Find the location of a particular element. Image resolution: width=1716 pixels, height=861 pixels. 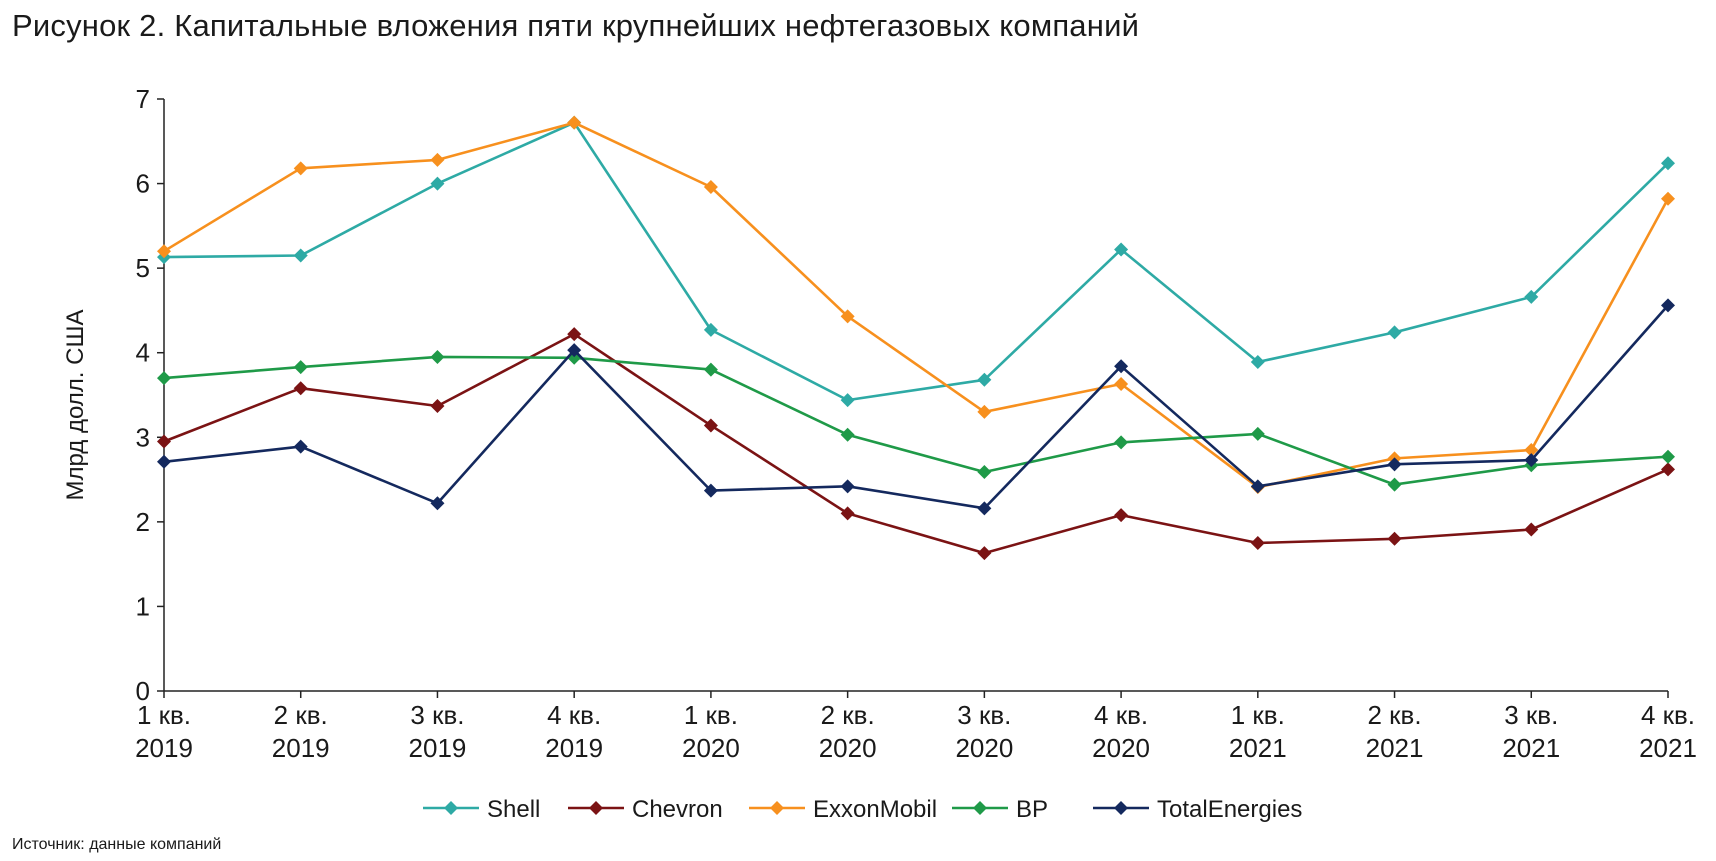

series-bp is located at coordinates (916, 420).